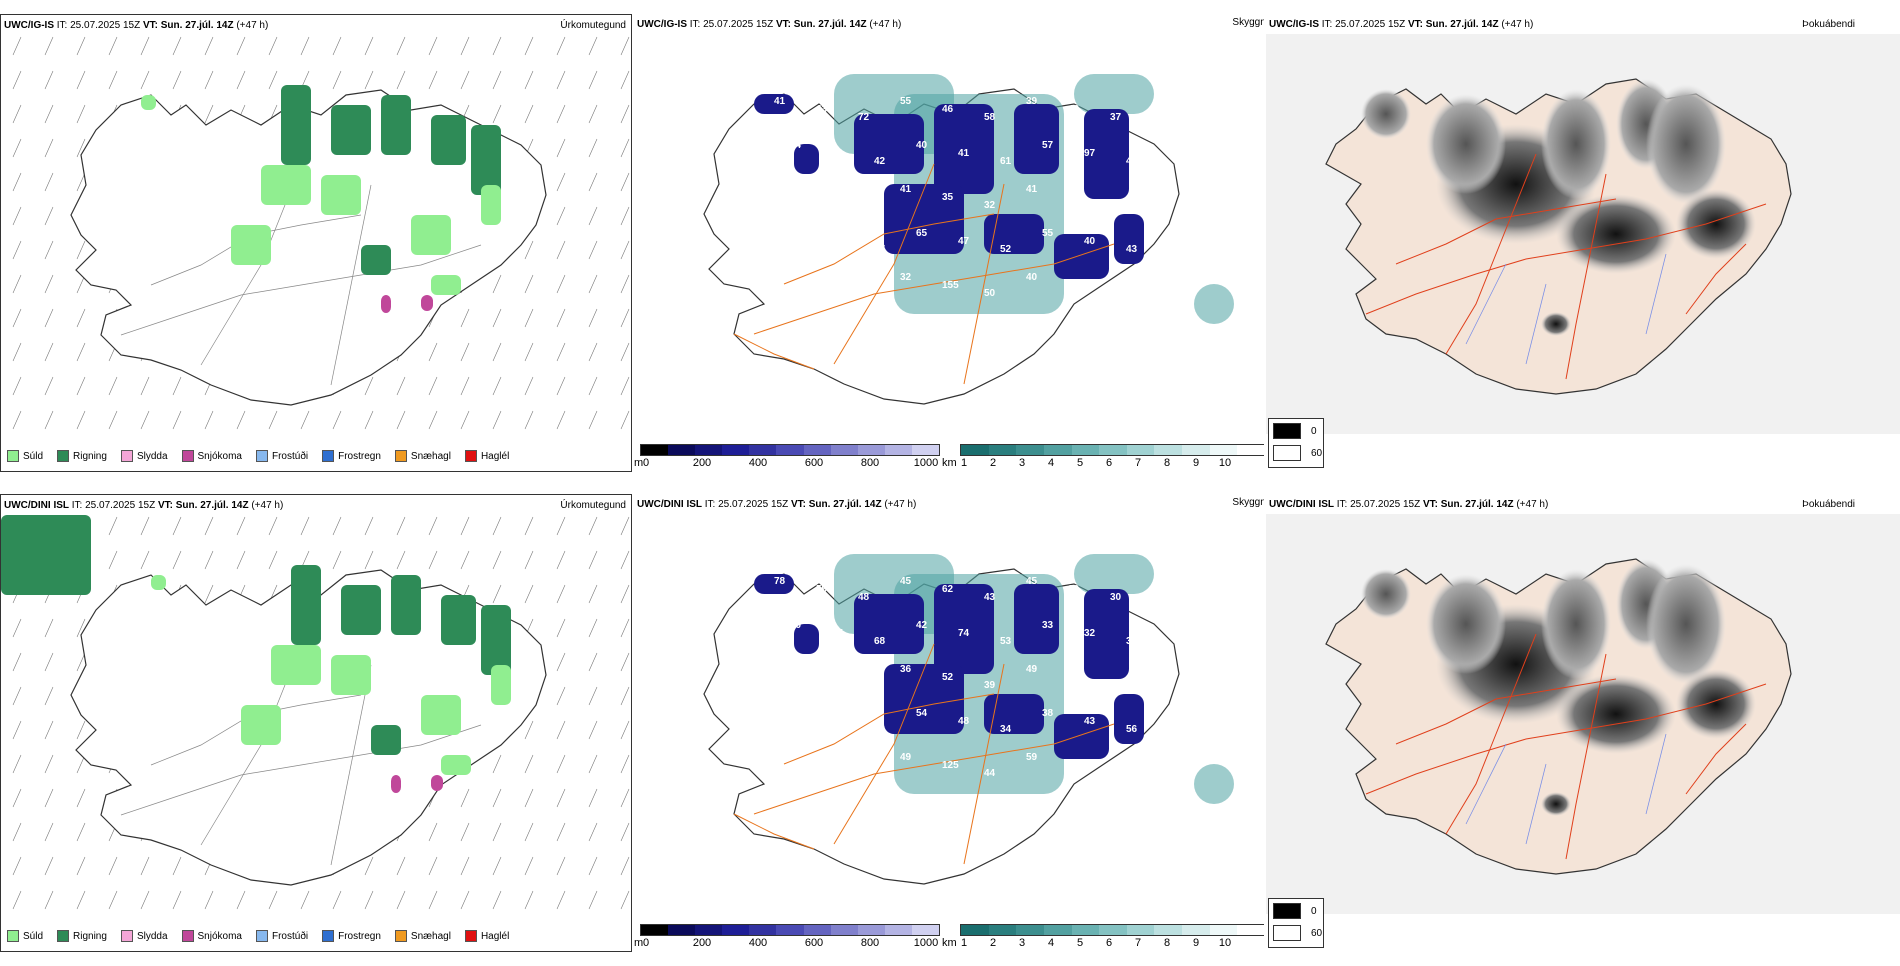 The height and width of the screenshot is (966, 1900). I want to click on cloud-base-value: 38, so click(1132, 641).